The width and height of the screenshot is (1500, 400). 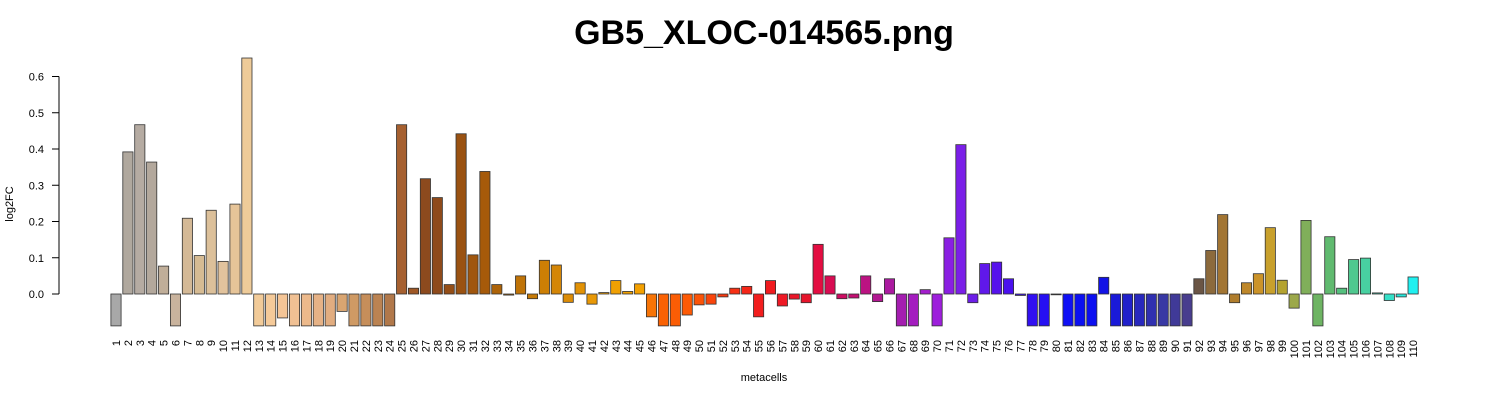 I want to click on x-axis-label: metacells, so click(x=764, y=378).